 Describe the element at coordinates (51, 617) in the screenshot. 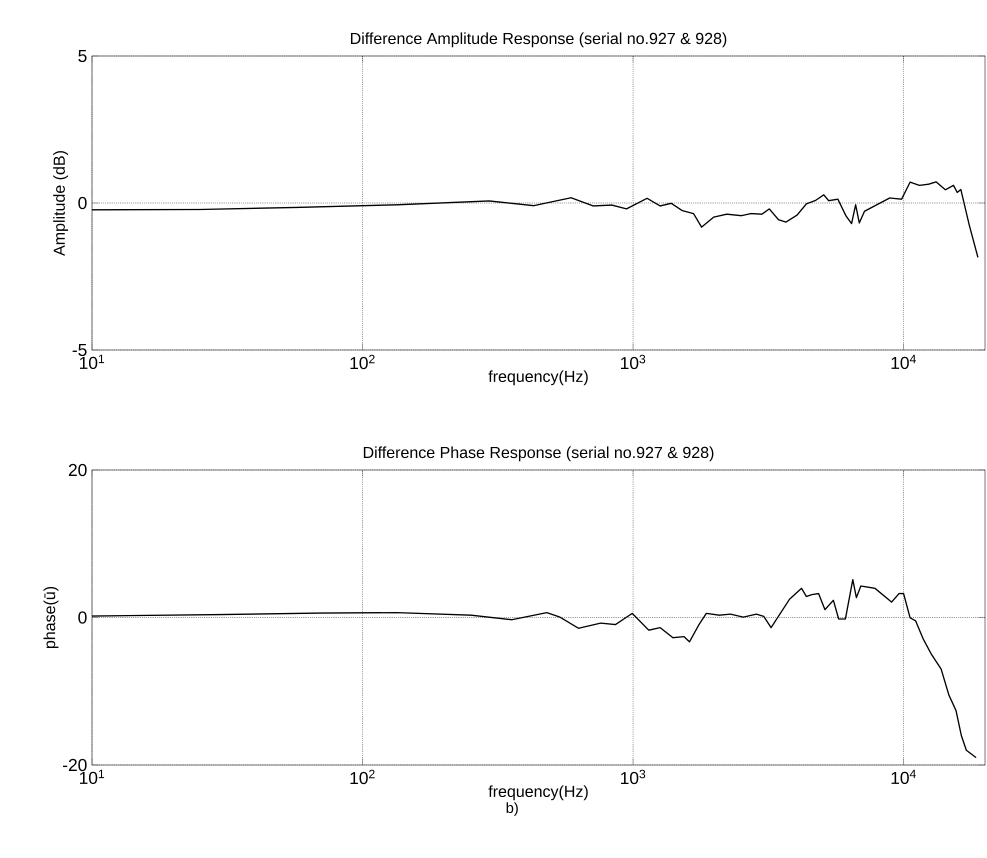

I see `y-axis-title: phase(ū)` at that location.